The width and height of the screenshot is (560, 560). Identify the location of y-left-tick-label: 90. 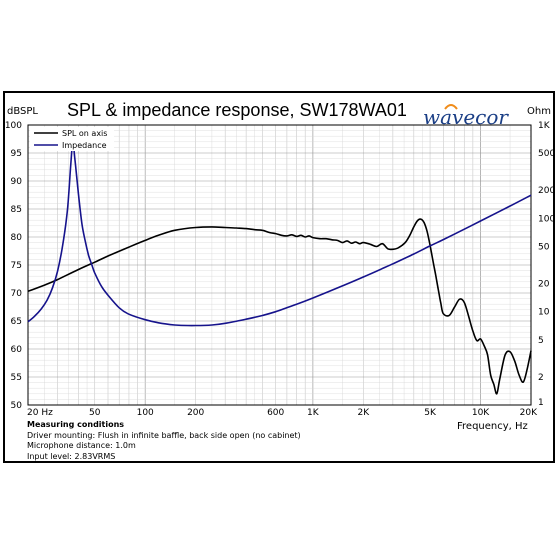
(17, 182).